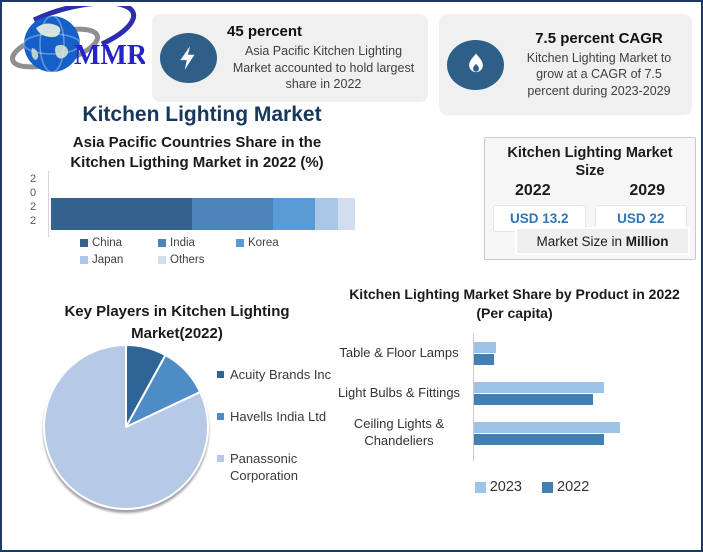  I want to click on legend-item-india: India, so click(197, 243).